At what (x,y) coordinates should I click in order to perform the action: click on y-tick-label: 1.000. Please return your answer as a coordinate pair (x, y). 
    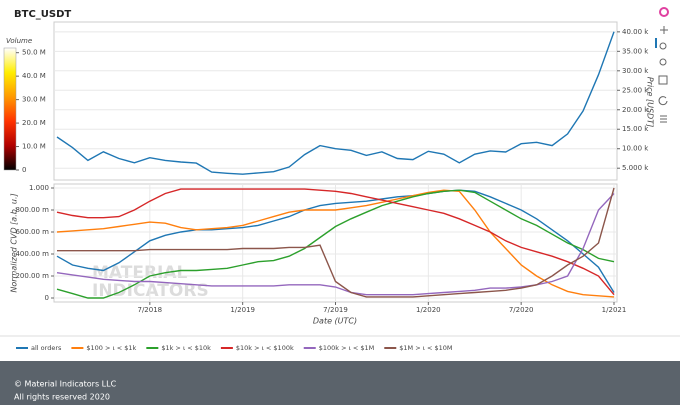
    Looking at the image, I should click on (39, 188).